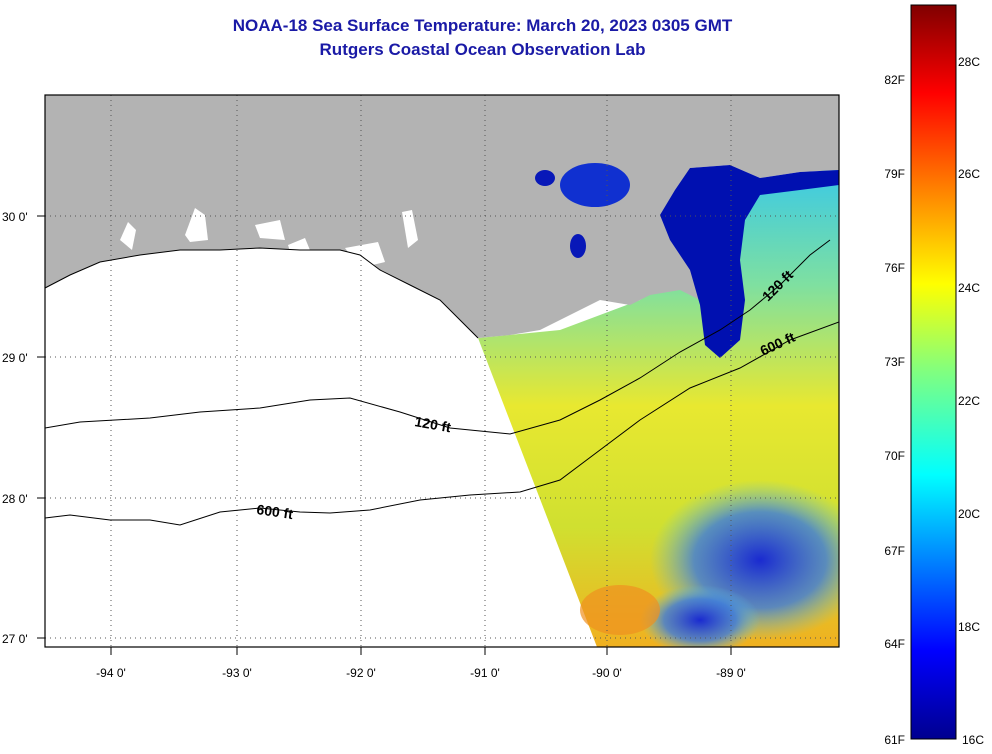 This screenshot has width=992, height=754. Describe the element at coordinates (969, 401) in the screenshot. I see `colorbar-celsius-label: 22C` at that location.